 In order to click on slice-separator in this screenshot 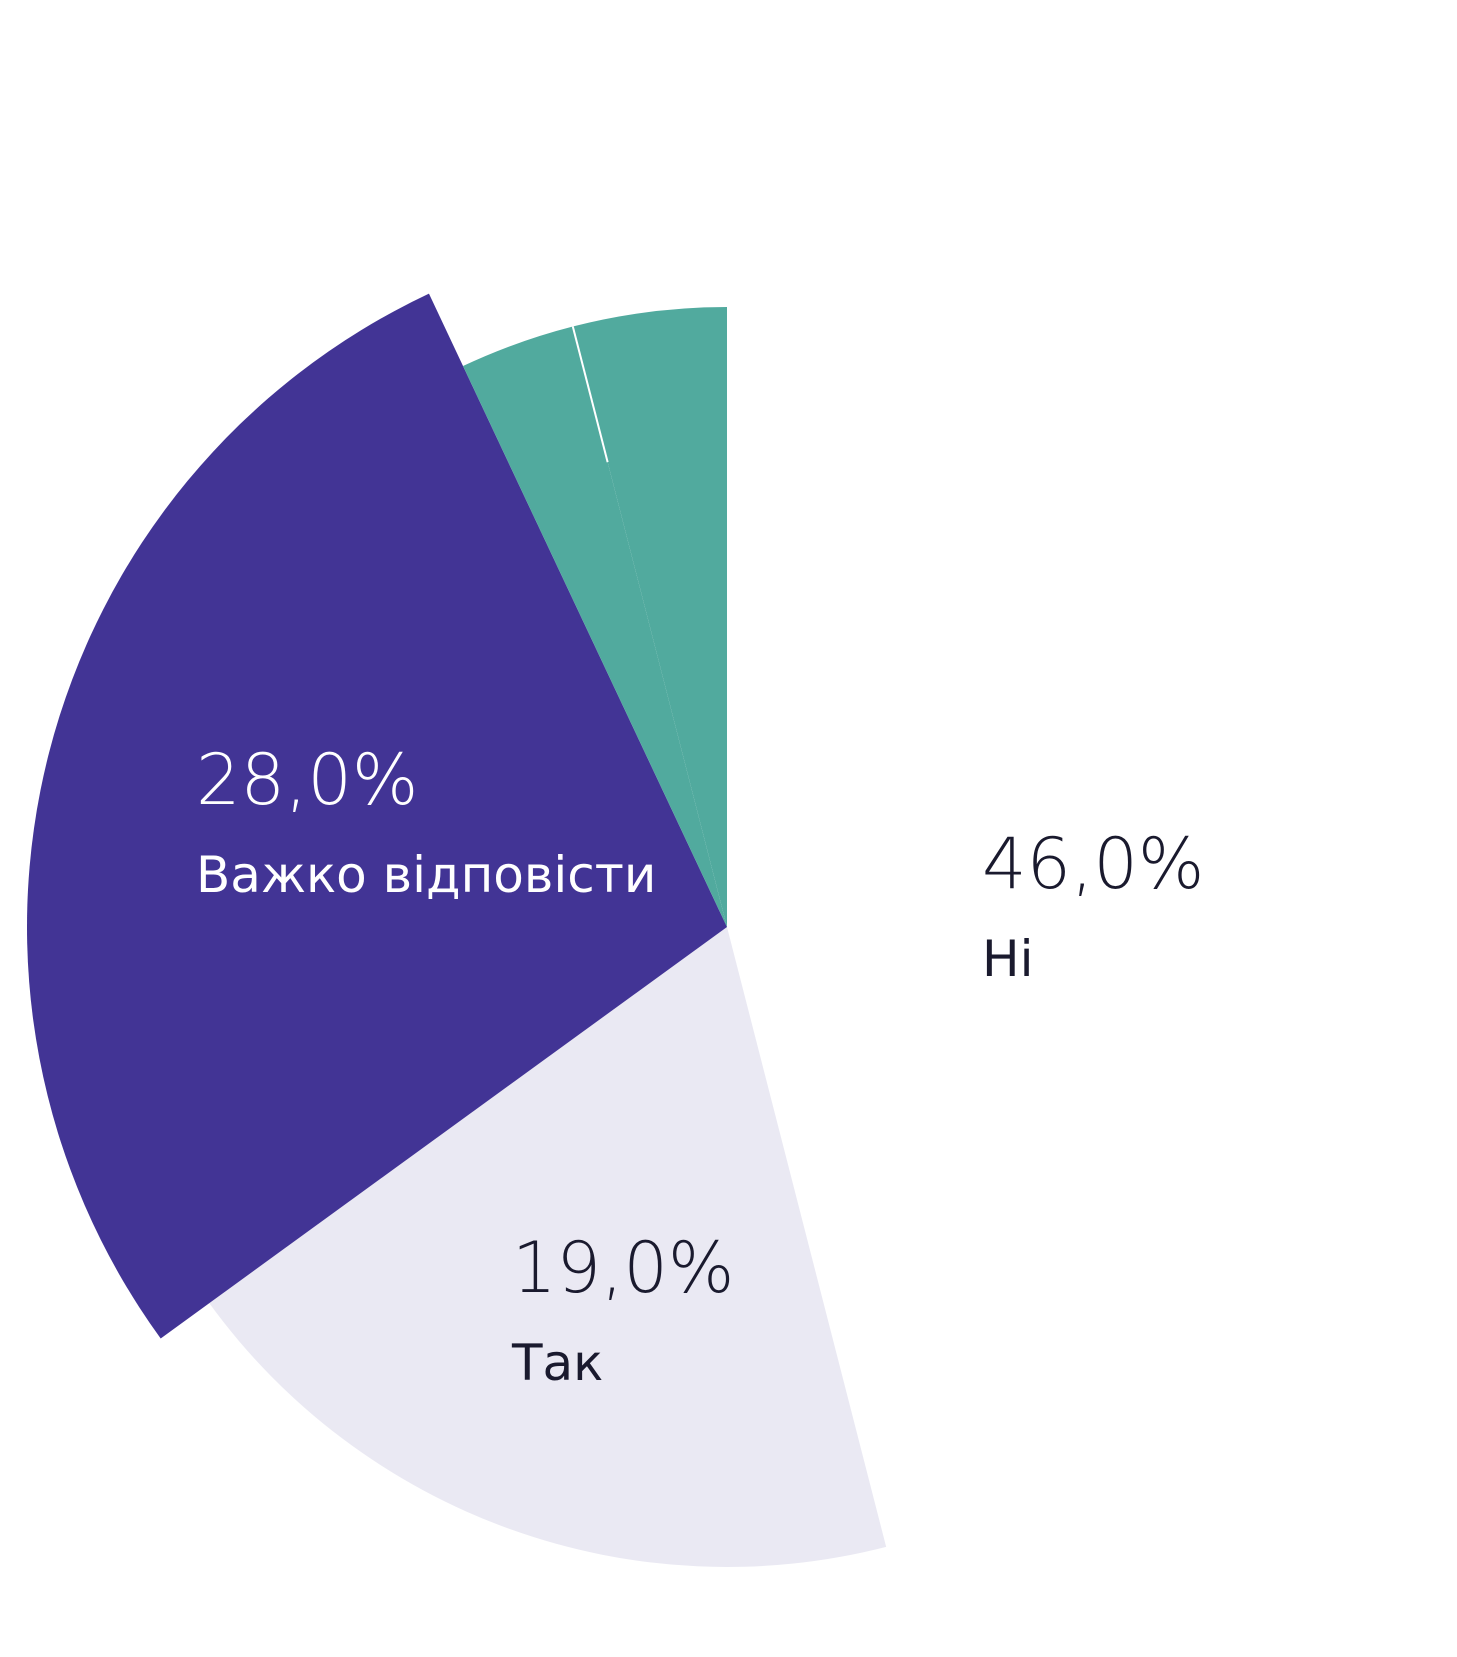, I will do `click(590, 394)`.